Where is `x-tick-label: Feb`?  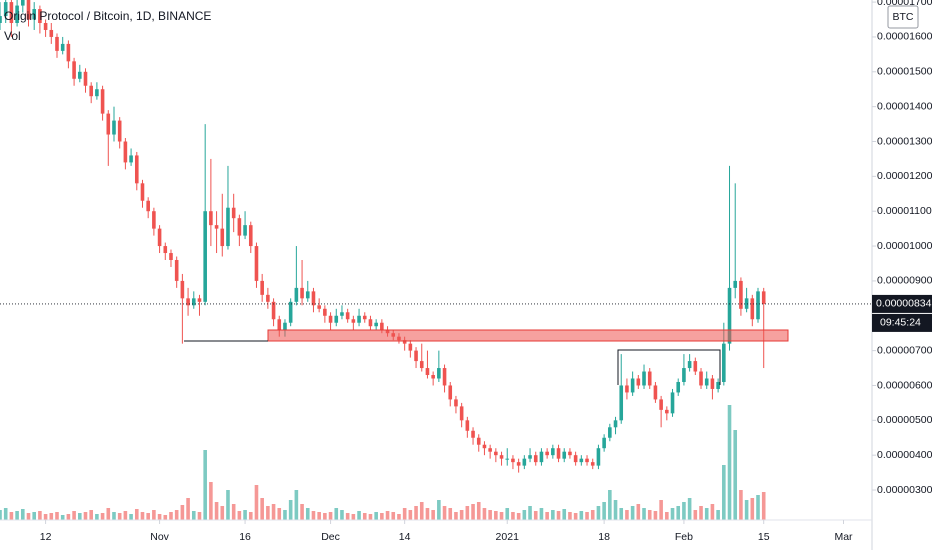
x-tick-label: Feb is located at coordinates (684, 537).